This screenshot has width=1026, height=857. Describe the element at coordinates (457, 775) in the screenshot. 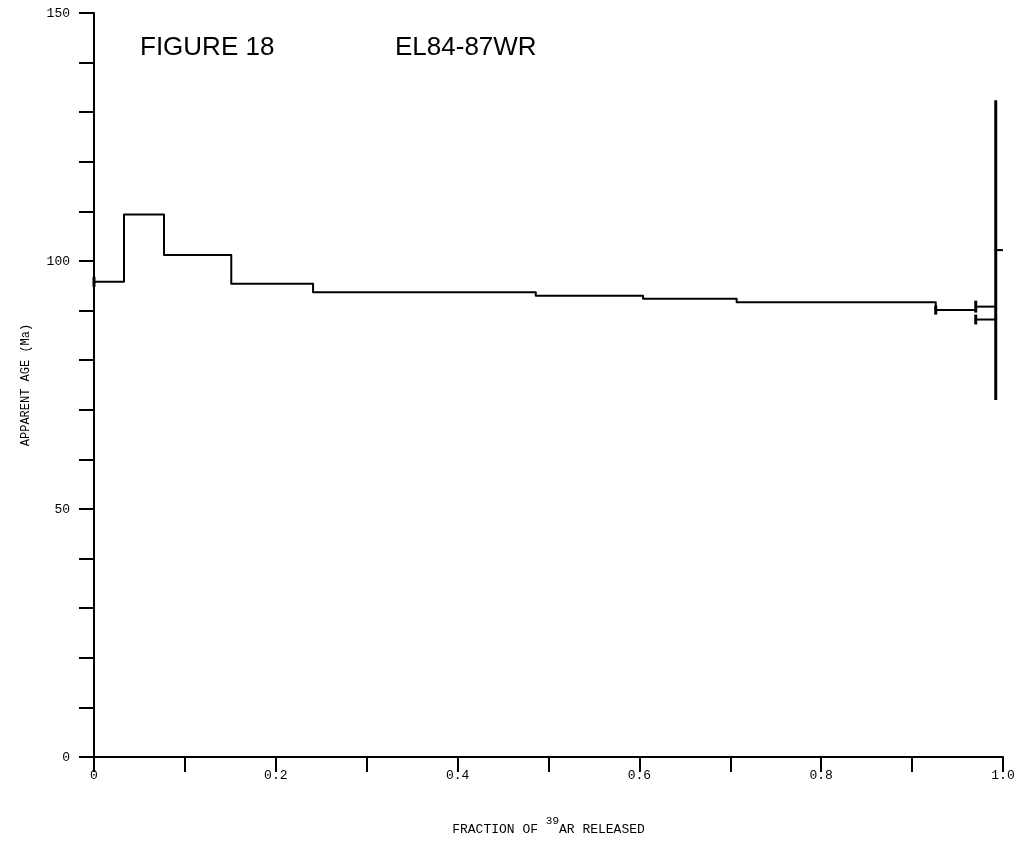

I see `x-tick-label: 0.4` at that location.